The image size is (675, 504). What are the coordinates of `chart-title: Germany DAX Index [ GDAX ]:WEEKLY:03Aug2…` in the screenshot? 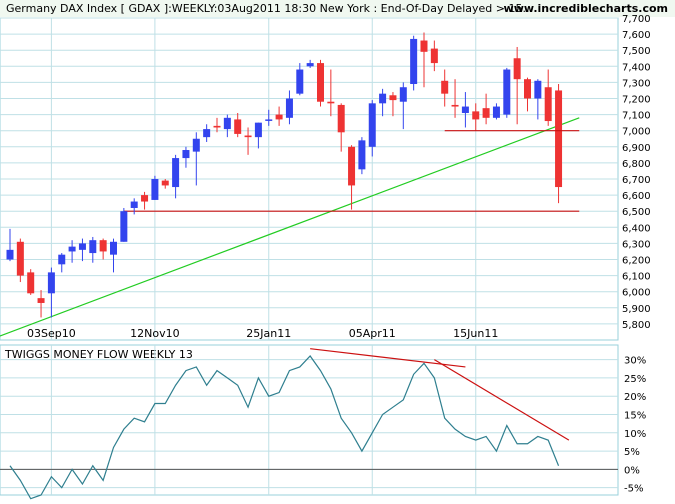 It's located at (267, 8).